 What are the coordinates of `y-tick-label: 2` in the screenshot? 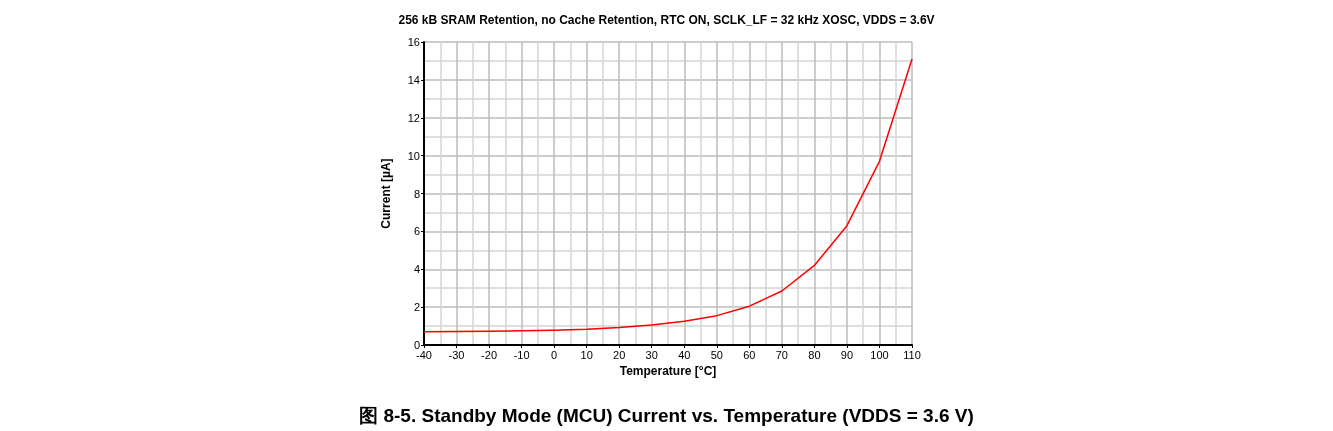 It's located at (416, 307).